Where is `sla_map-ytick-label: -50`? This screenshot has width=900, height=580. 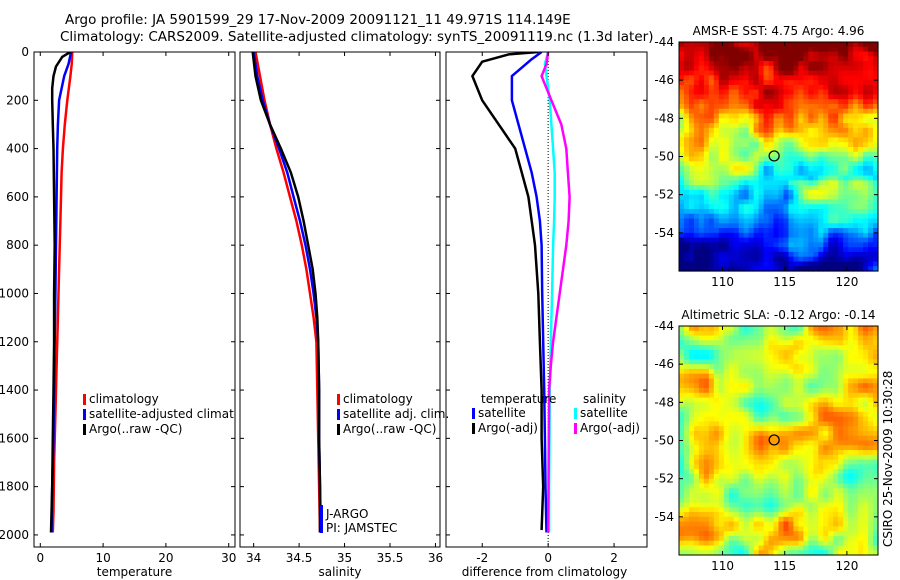 sla_map-ytick-label: -50 is located at coordinates (664, 441).